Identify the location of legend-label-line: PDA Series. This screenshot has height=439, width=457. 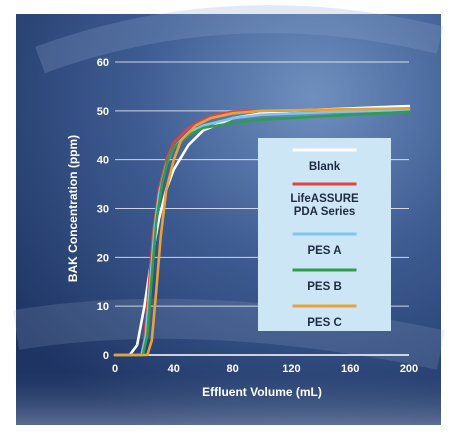
(325, 212).